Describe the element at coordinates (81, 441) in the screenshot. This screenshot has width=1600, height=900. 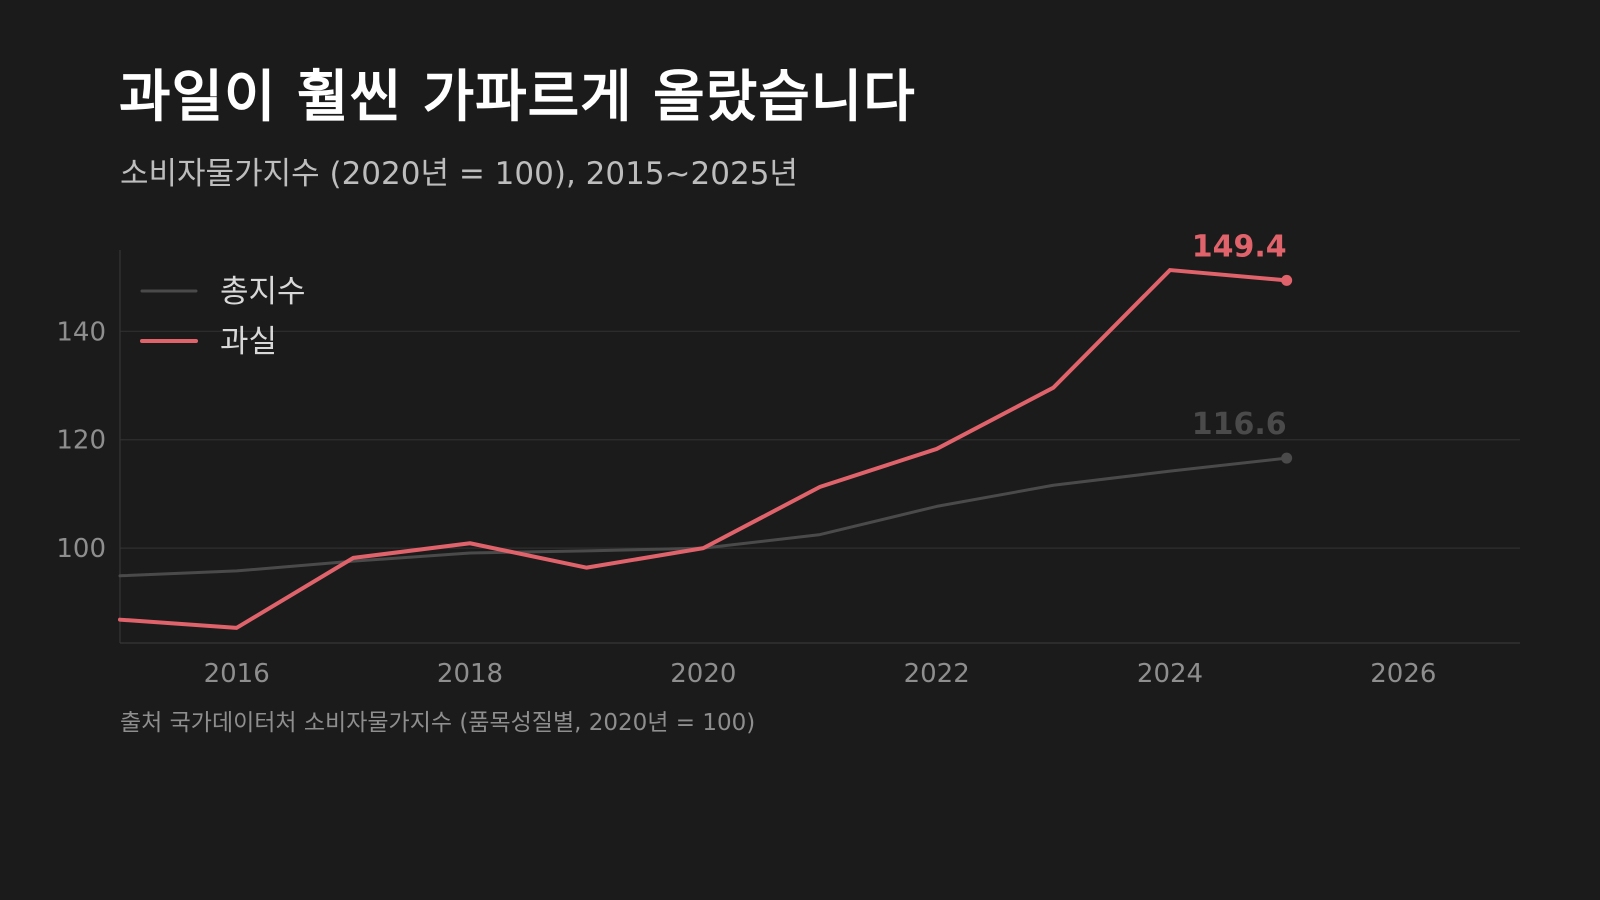
I see `y-tick-label: 120` at that location.